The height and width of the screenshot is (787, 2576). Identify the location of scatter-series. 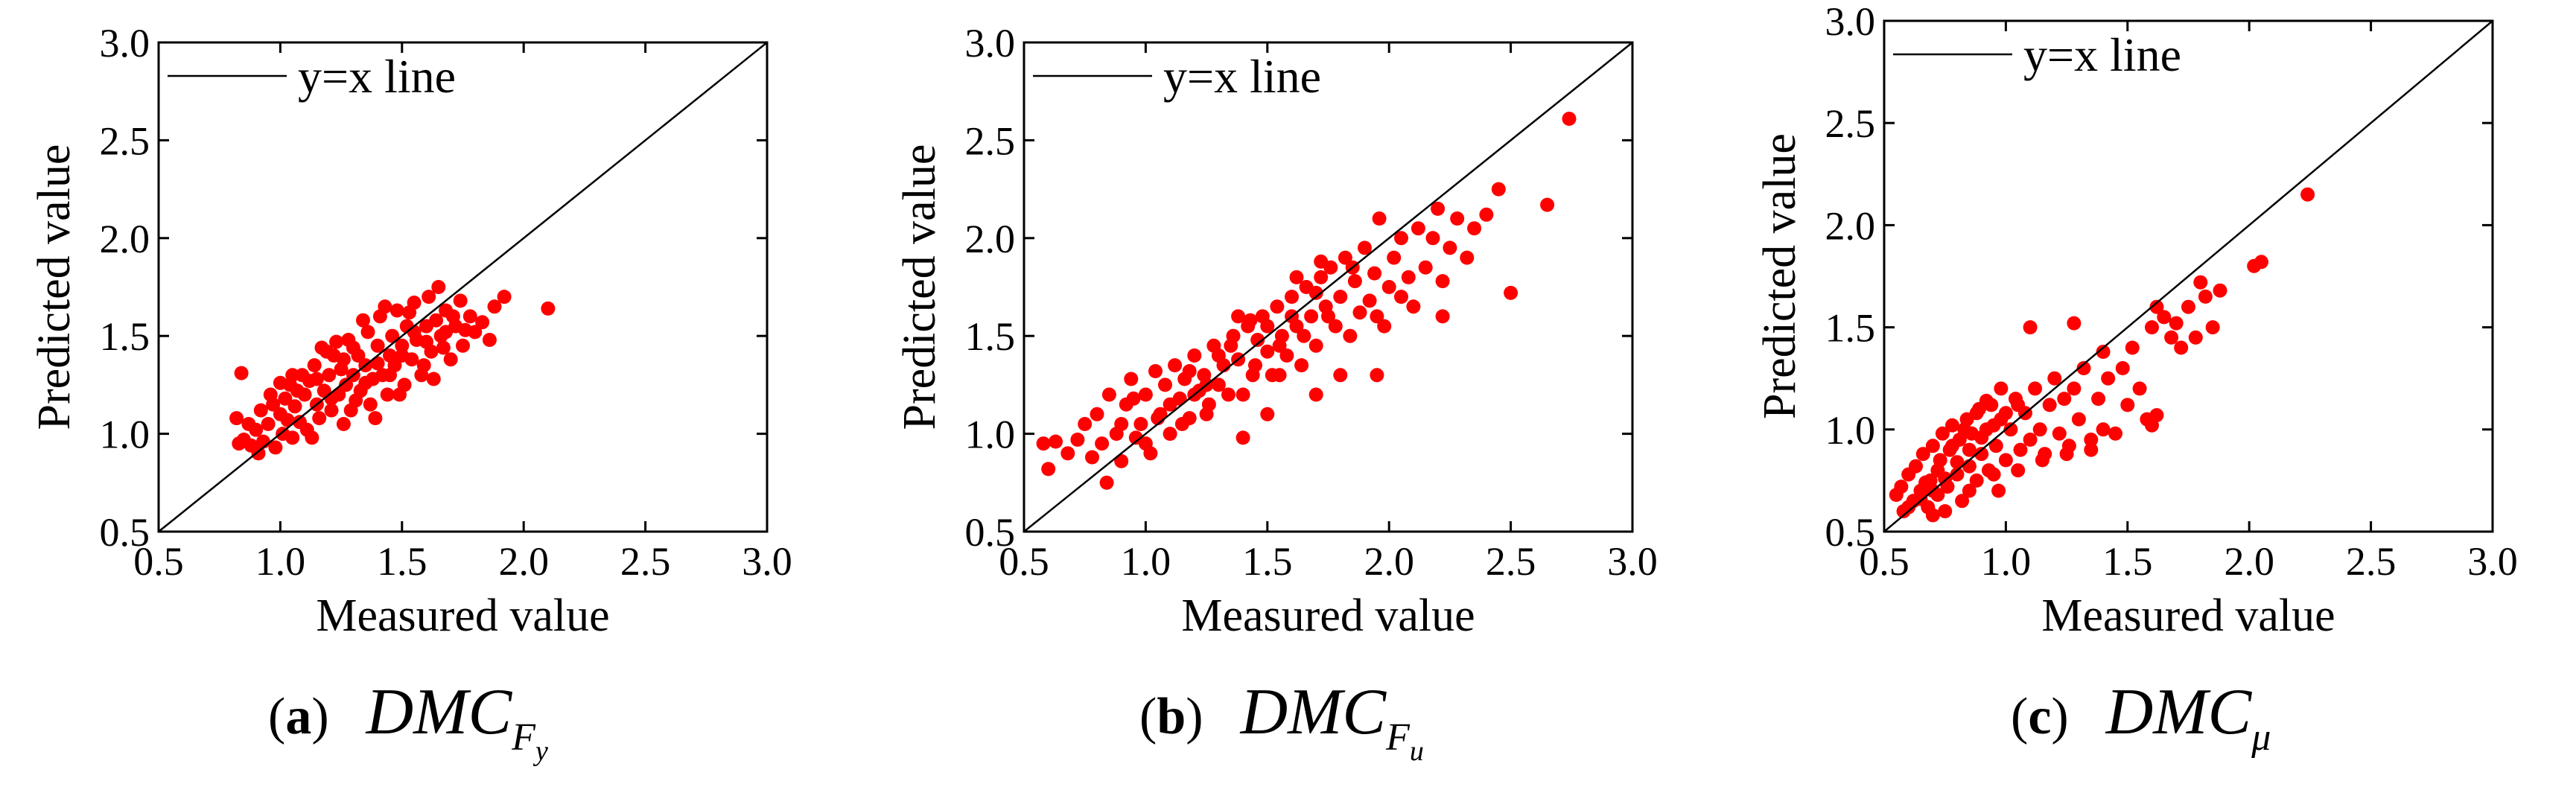
(392, 371).